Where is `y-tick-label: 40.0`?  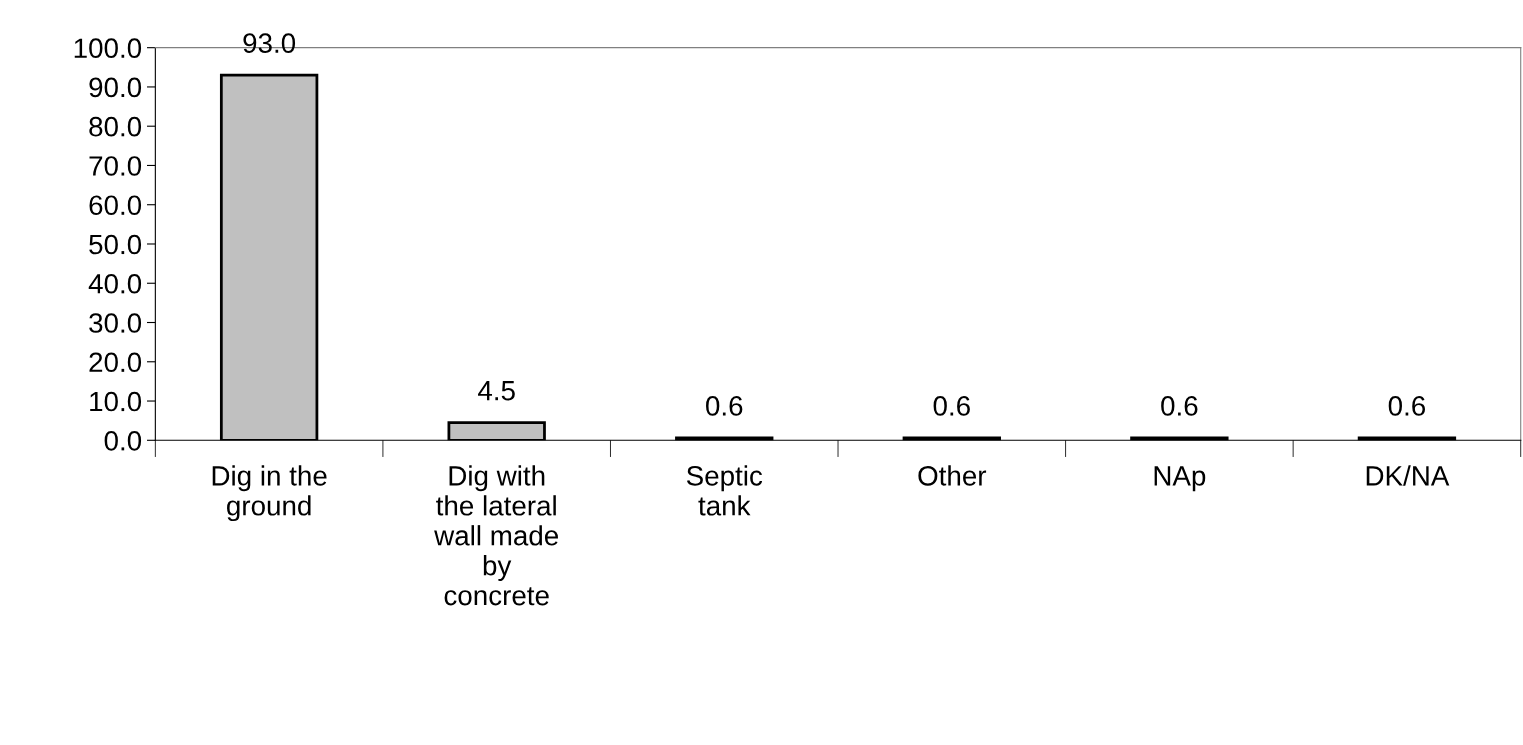 y-tick-label: 40.0 is located at coordinates (115, 283).